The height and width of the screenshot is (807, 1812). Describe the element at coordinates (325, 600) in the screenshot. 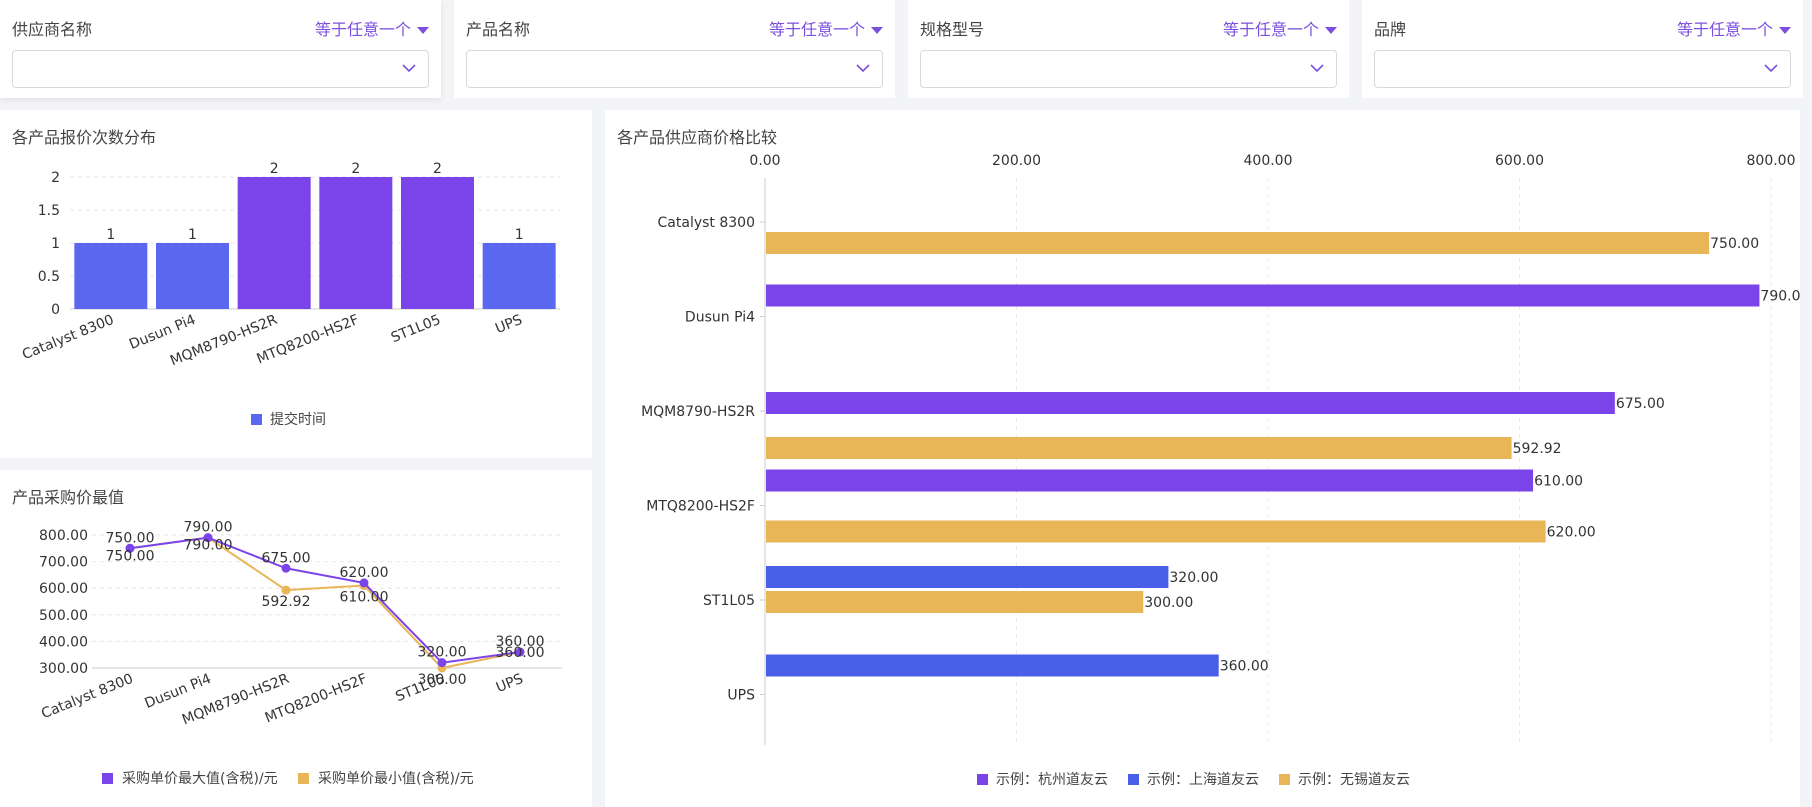

I see `series-line` at that location.